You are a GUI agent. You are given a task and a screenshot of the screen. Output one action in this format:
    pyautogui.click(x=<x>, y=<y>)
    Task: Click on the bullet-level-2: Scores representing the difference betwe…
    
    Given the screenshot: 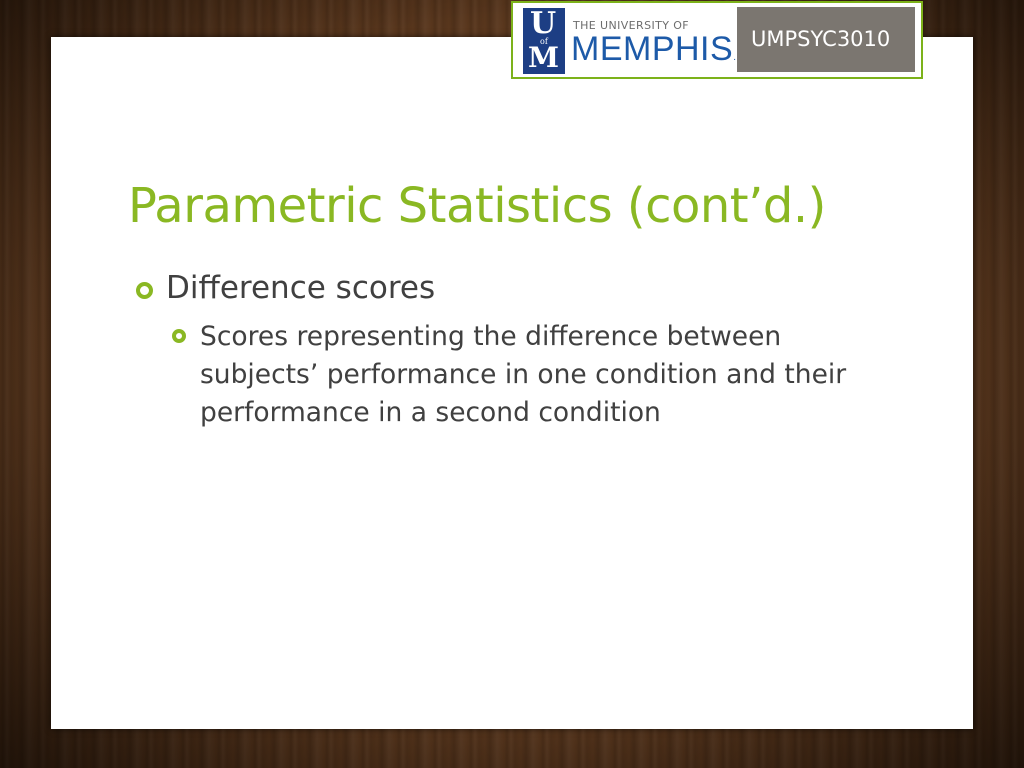 What is the action you would take?
    pyautogui.click(x=521, y=375)
    